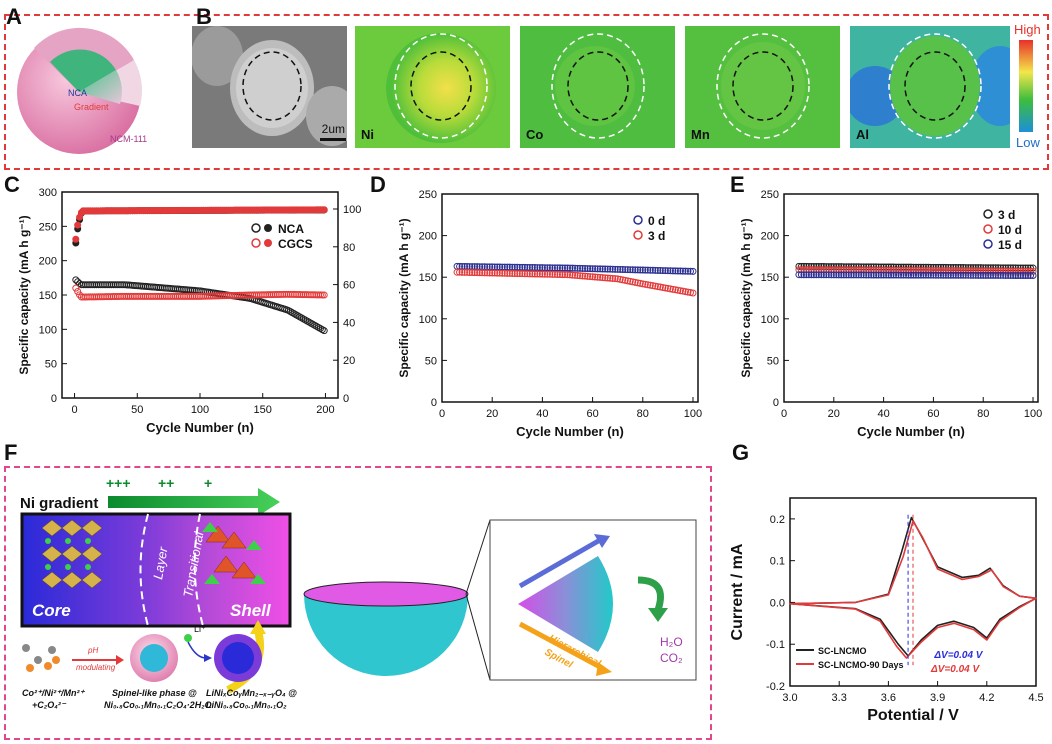 This screenshot has width=1052, height=744. What do you see at coordinates (1010, 230) in the screenshot?
I see `legend-label: 10 d` at bounding box center [1010, 230].